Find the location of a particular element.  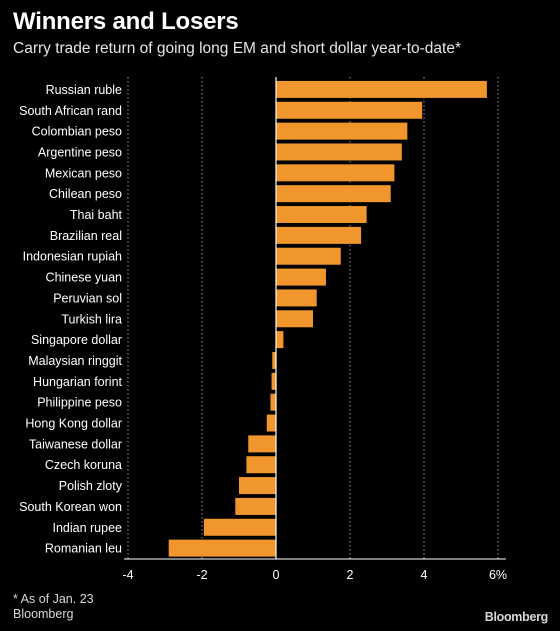

bar-czech-koruna is located at coordinates (261, 465).